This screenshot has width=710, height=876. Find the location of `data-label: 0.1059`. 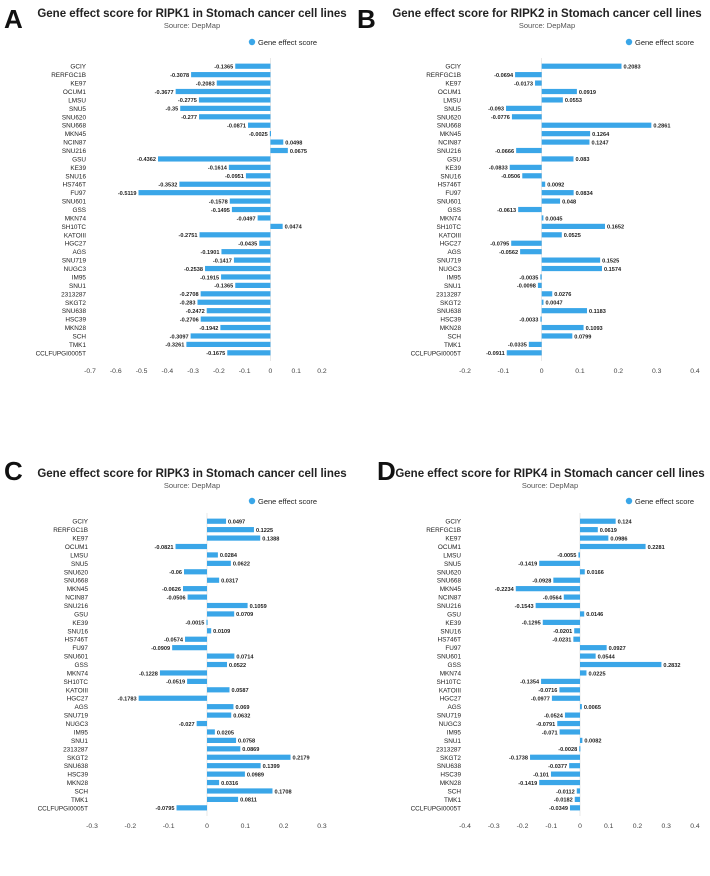

data-label: 0.1059 is located at coordinates (258, 607).